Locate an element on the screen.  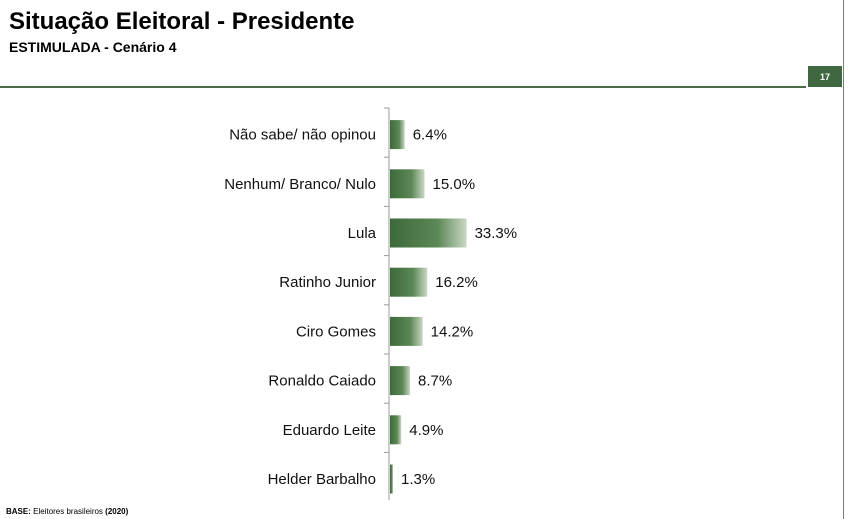
header-divider is located at coordinates (403, 87).